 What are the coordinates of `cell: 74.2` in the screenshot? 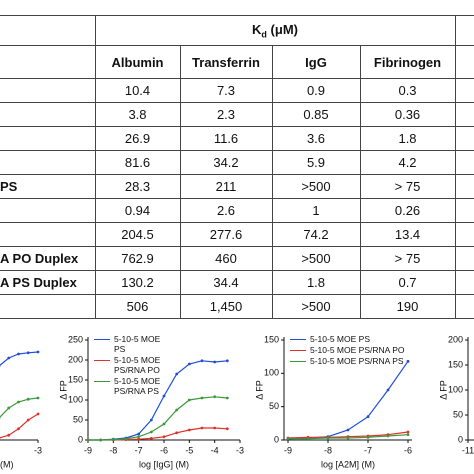 It's located at (316, 234).